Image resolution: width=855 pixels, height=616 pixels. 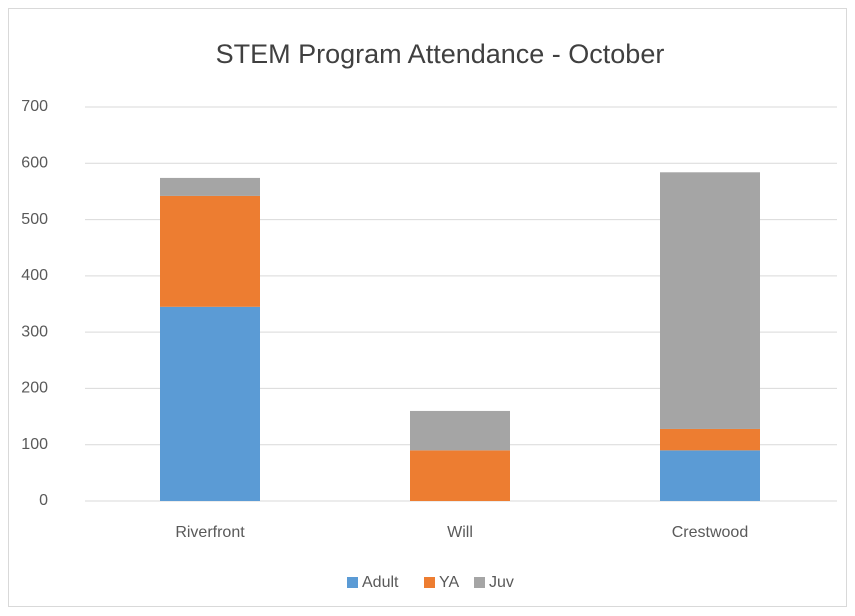 I want to click on x-tick-label: Will, so click(x=460, y=532).